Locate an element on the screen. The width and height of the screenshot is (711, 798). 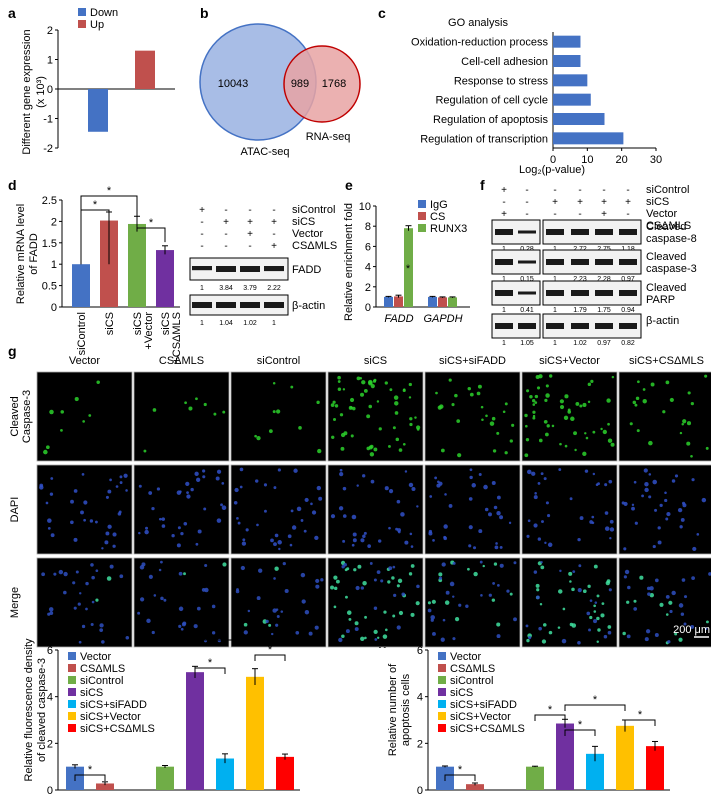
venn-right-count: 1768 is located at coordinates (334, 84).